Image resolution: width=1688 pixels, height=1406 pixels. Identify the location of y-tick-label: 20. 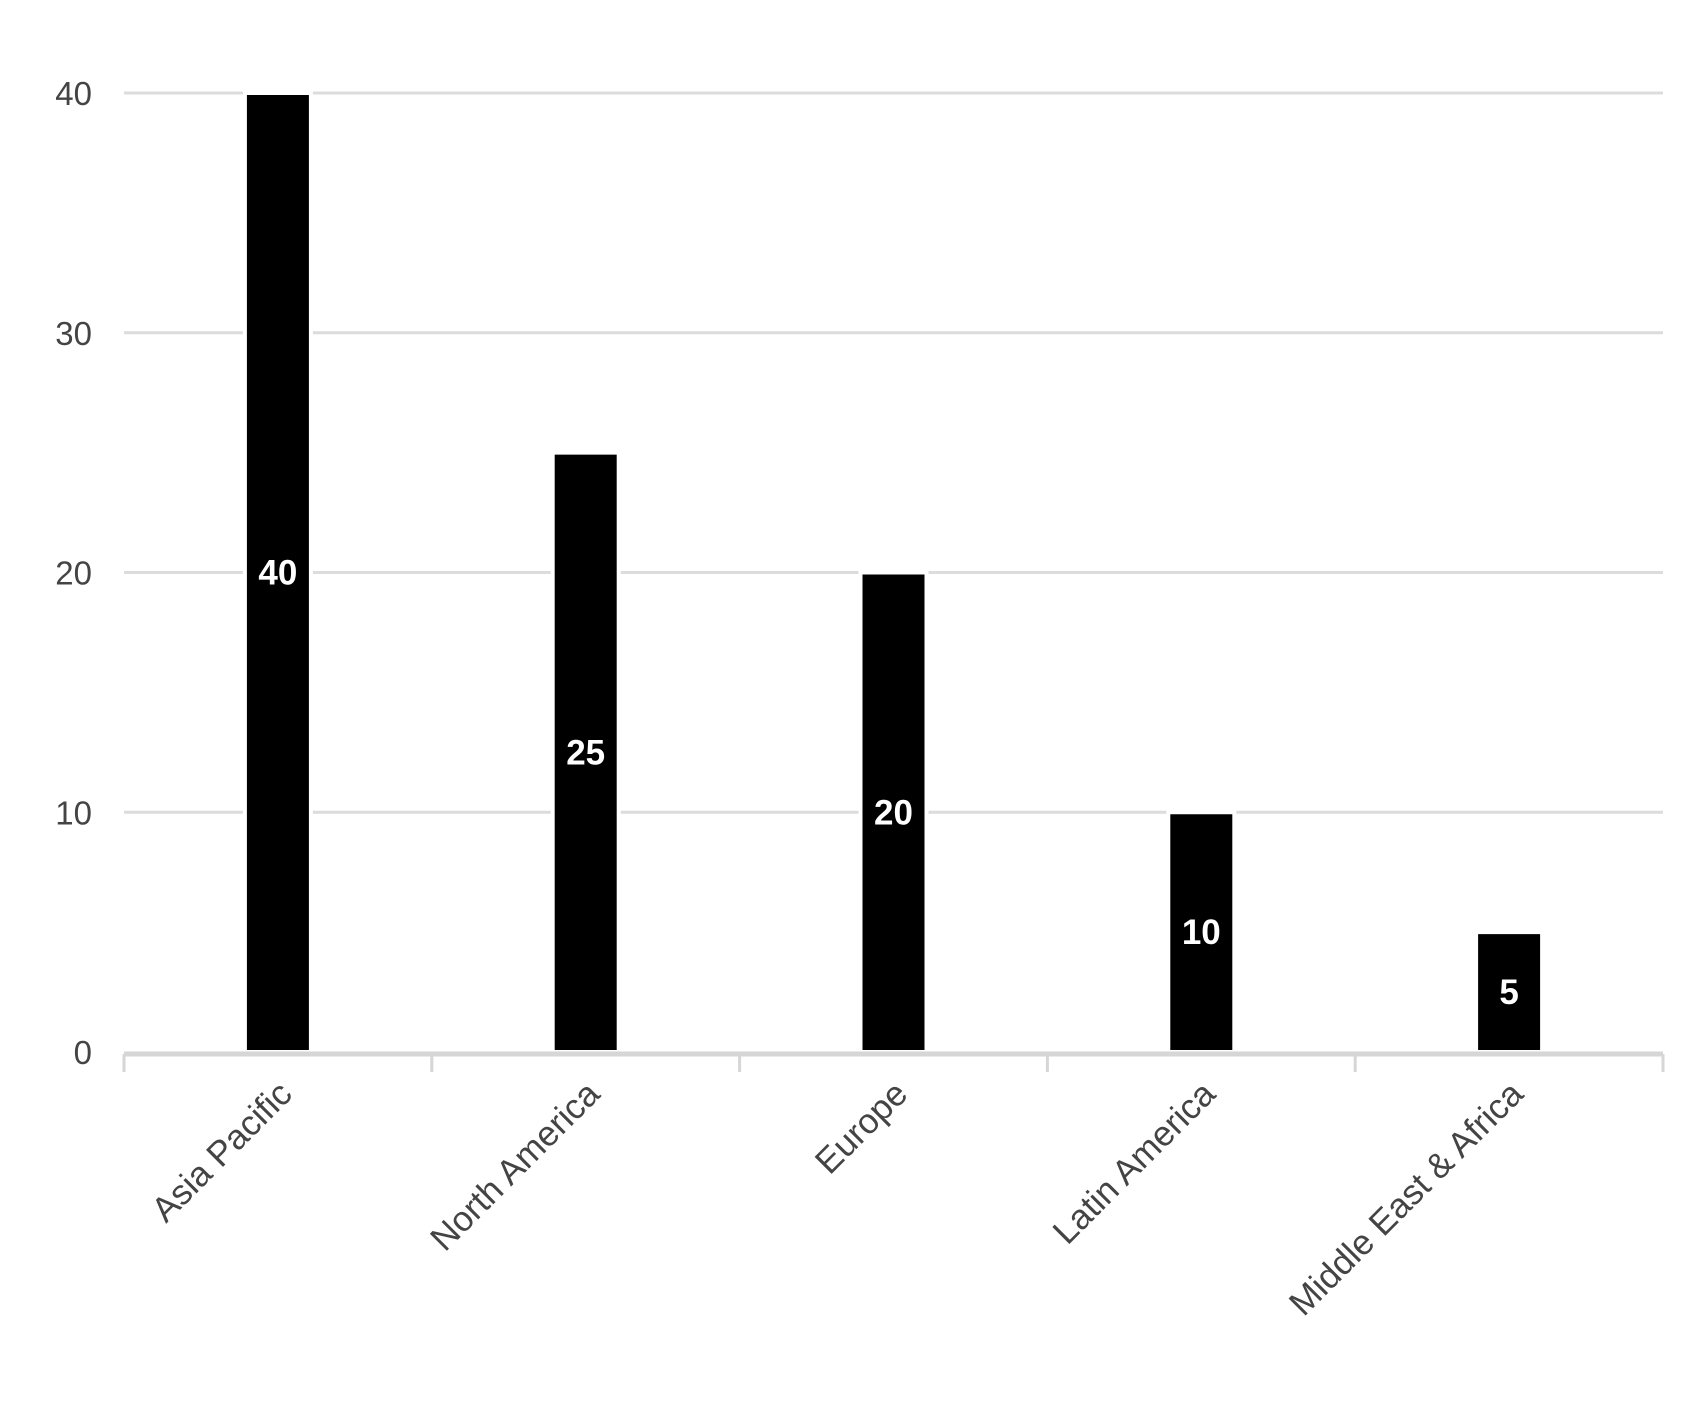
(73, 573).